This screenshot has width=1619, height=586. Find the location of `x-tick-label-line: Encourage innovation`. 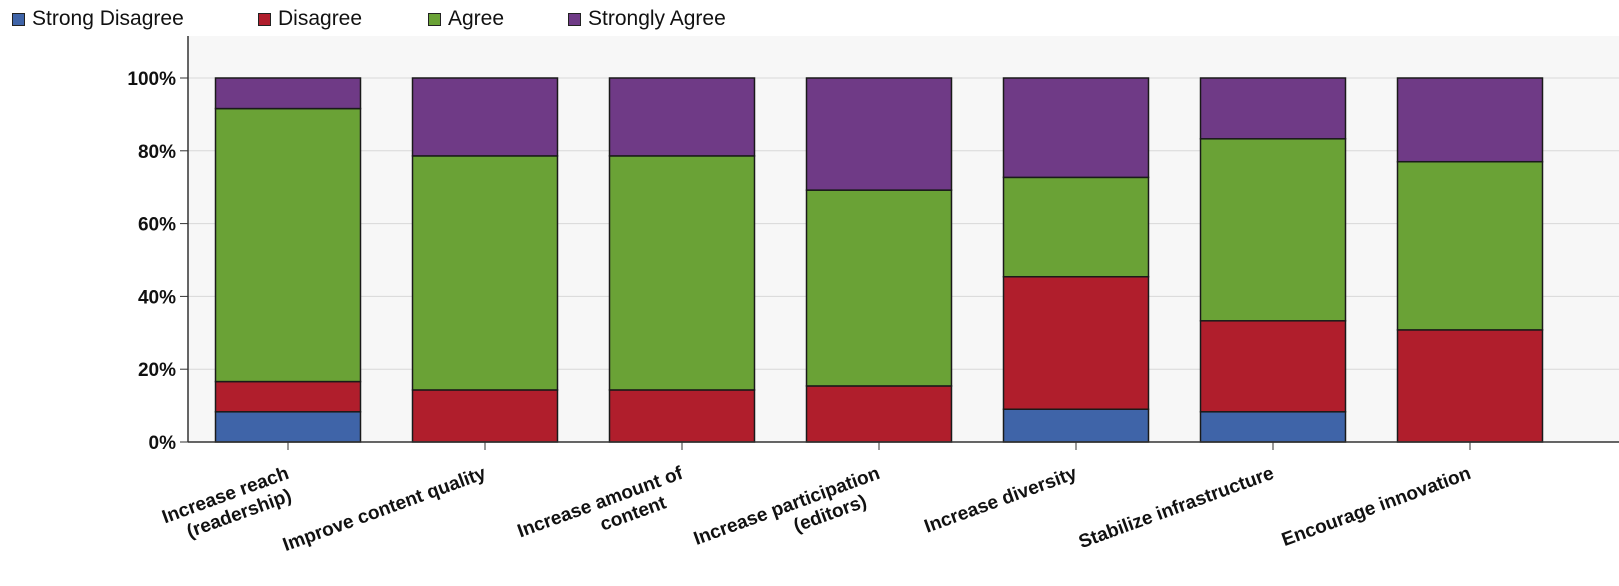

x-tick-label-line: Encourage innovation is located at coordinates (1376, 507).